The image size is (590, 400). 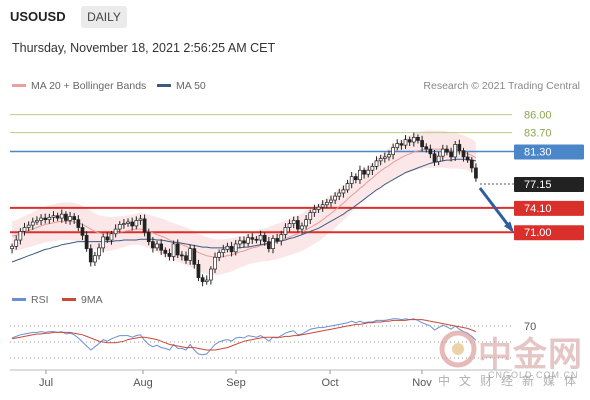 I want to click on symbol-label: USOUSD, so click(x=38, y=16).